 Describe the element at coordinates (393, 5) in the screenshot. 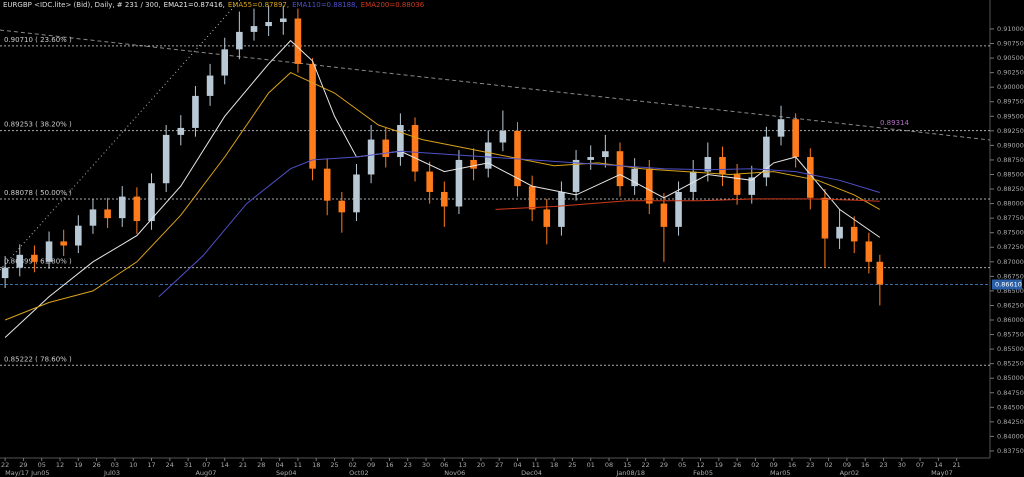

I see `header-ema-label: EMA200=0.88036` at that location.